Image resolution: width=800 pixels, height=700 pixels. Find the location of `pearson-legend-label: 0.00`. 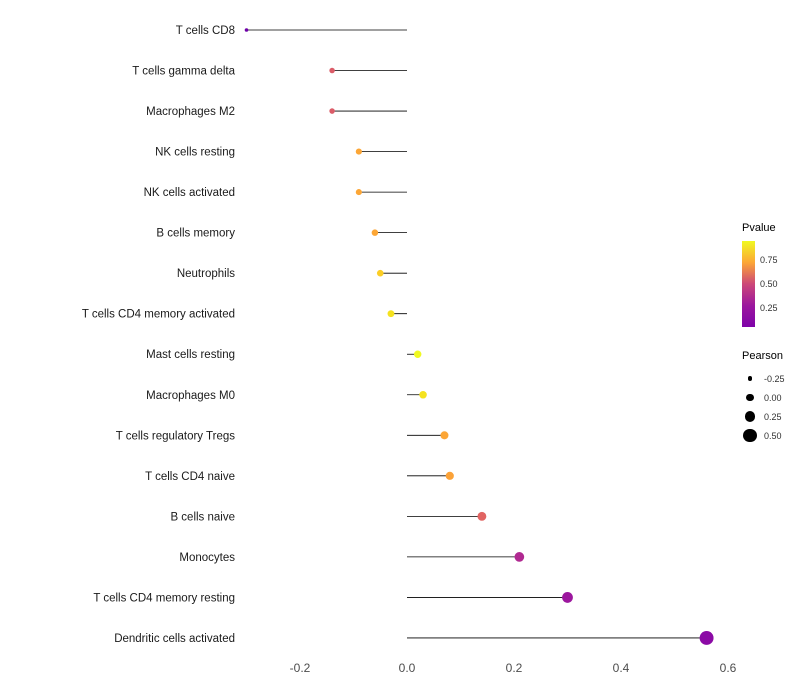

pearson-legend-label: 0.00 is located at coordinates (773, 397).